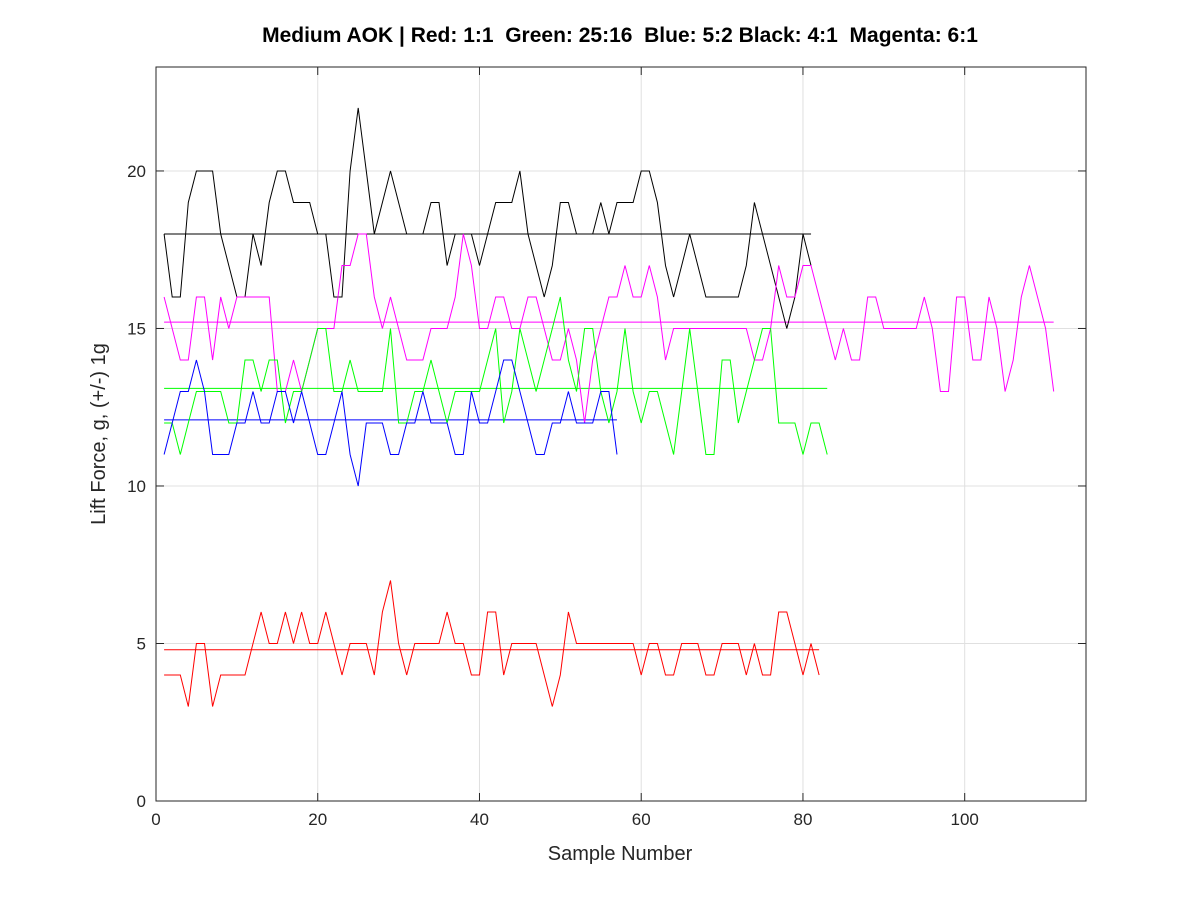 Image resolution: width=1200 pixels, height=900 pixels. What do you see at coordinates (155, 819) in the screenshot?
I see `x-tick-label: 0` at bounding box center [155, 819].